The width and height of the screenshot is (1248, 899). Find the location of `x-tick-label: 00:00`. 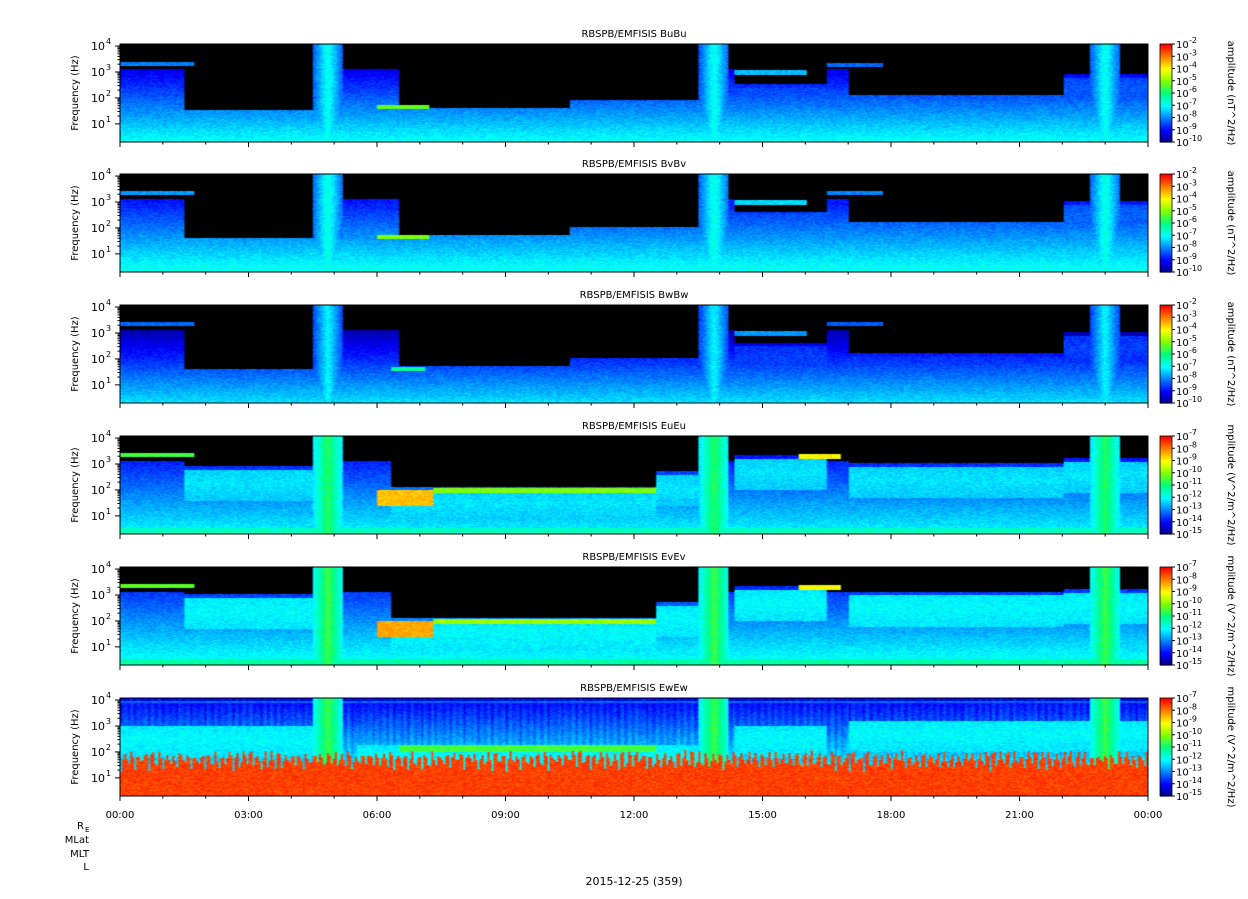

x-tick-label: 00:00 is located at coordinates (1148, 815).